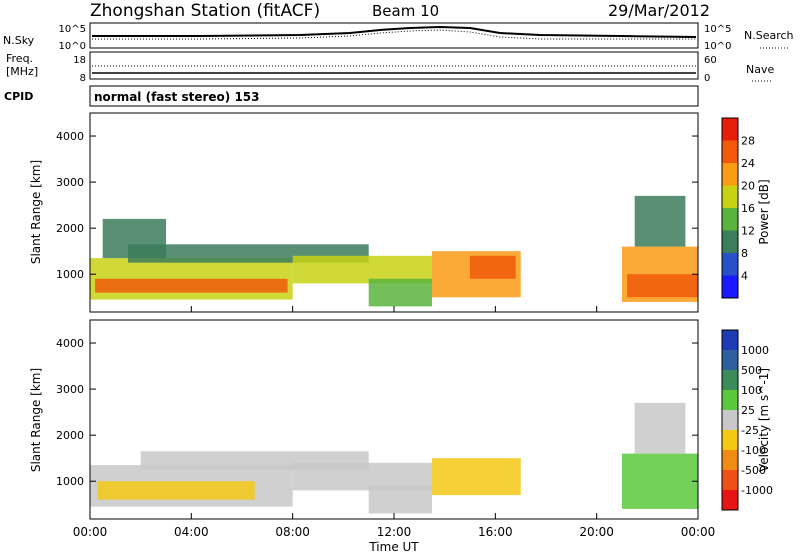 The width and height of the screenshot is (800, 554). What do you see at coordinates (750, 430) in the screenshot?
I see `velocity-colorbar-tick-4: -25` at bounding box center [750, 430].